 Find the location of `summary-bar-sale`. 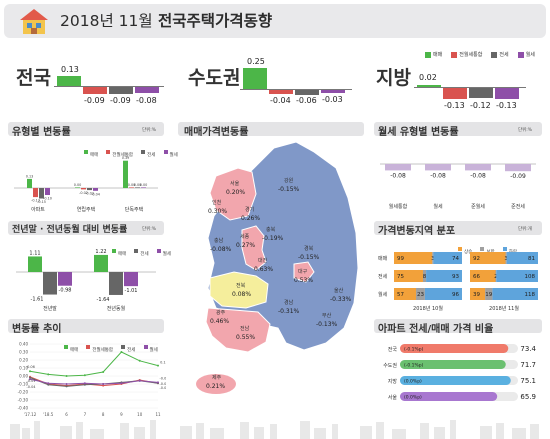

summary-bar-sale is located at coordinates (429, 86).